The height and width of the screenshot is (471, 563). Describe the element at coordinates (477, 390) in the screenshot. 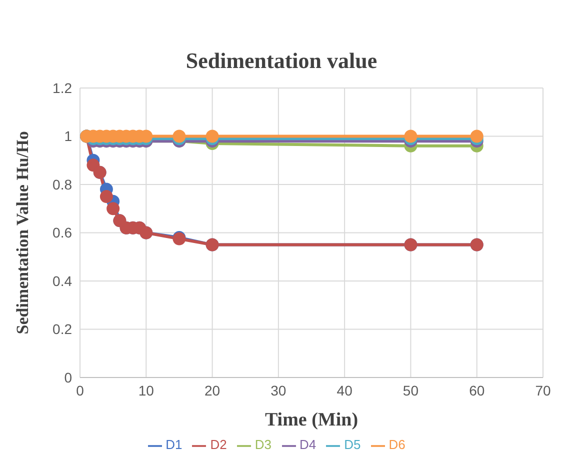

I see `x-tick-label: 60` at that location.